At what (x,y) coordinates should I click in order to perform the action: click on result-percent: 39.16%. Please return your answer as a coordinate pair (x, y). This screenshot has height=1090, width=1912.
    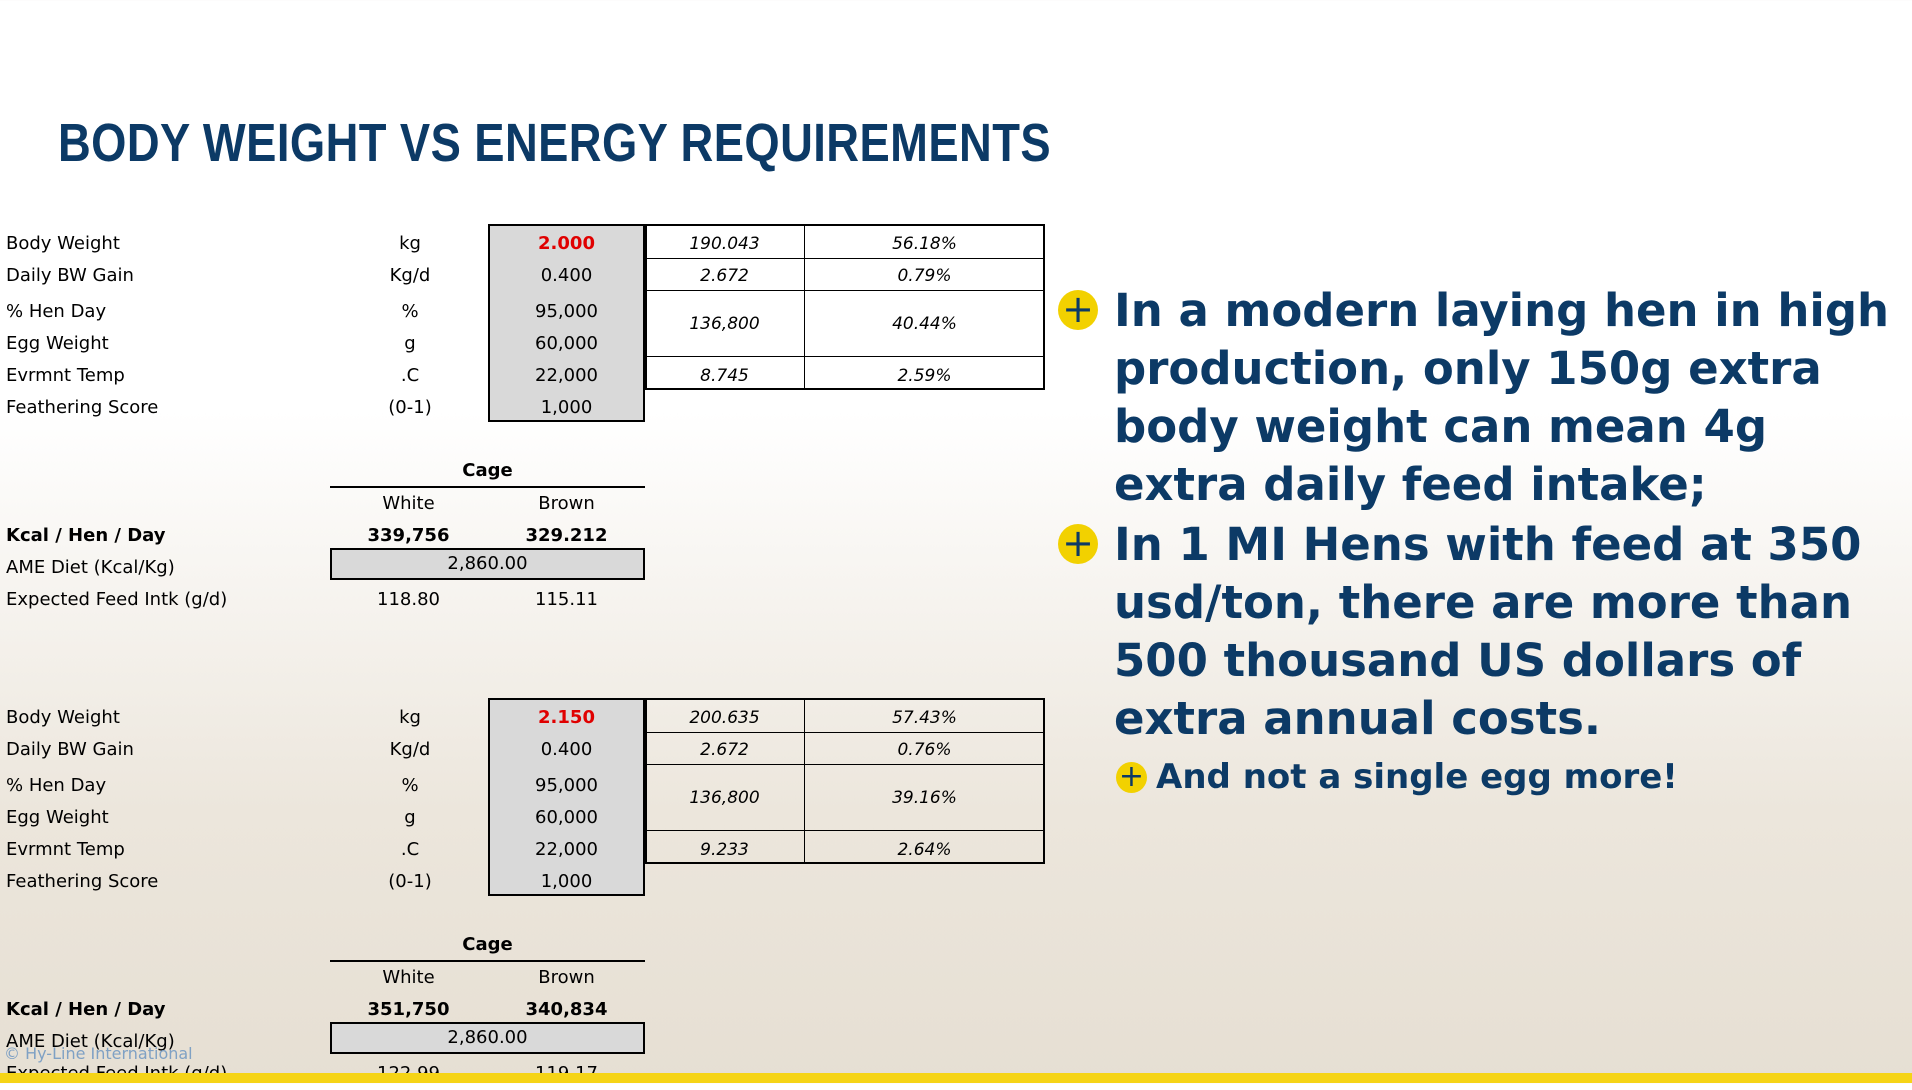
    Looking at the image, I should click on (924, 798).